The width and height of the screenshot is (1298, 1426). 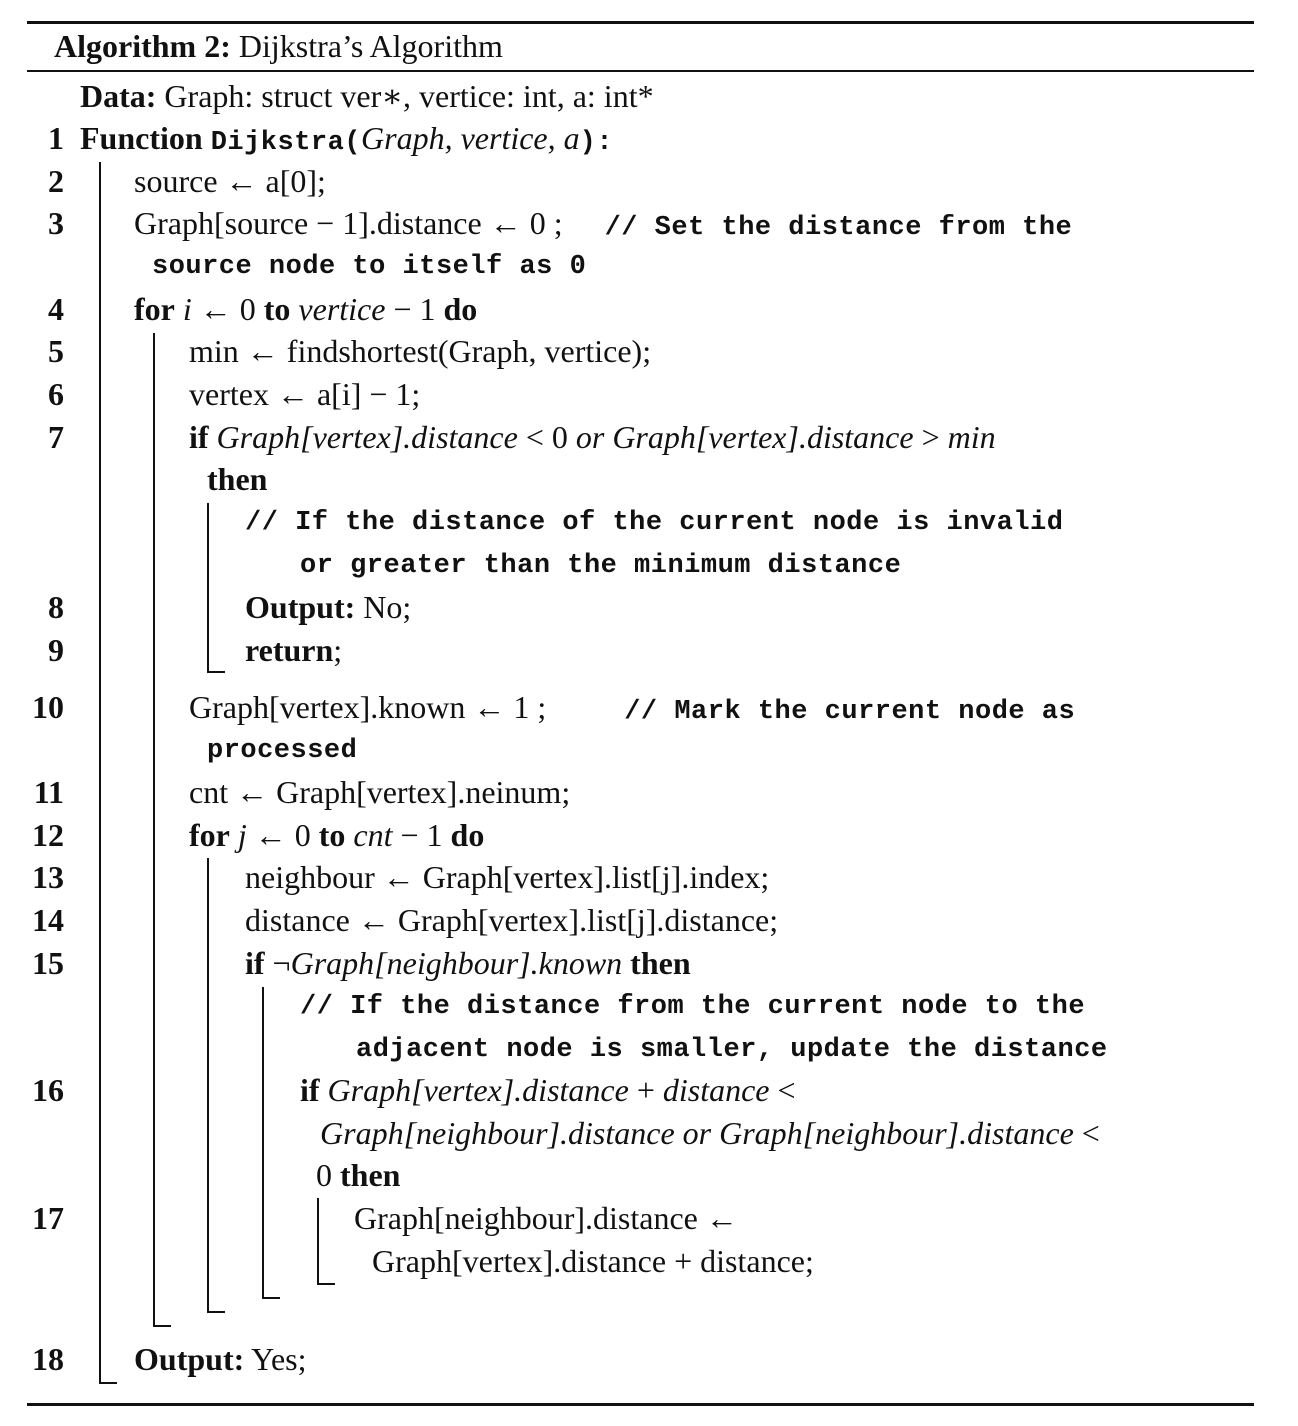 I want to click on line-number: 17, so click(x=48, y=1218).